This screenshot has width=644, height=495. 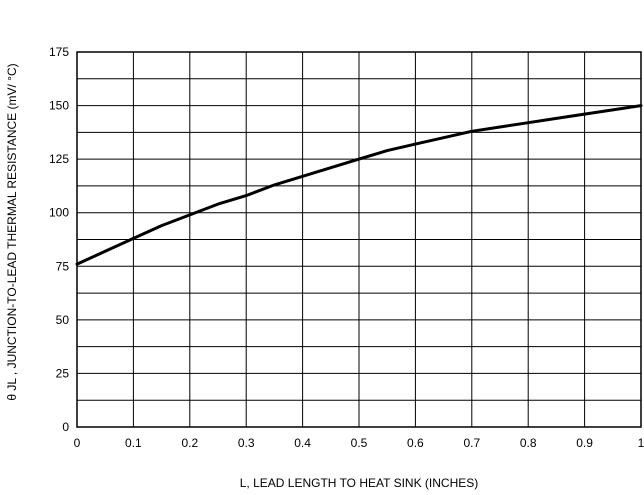 What do you see at coordinates (584, 443) in the screenshot?
I see `x-tick-label: 0.9` at bounding box center [584, 443].